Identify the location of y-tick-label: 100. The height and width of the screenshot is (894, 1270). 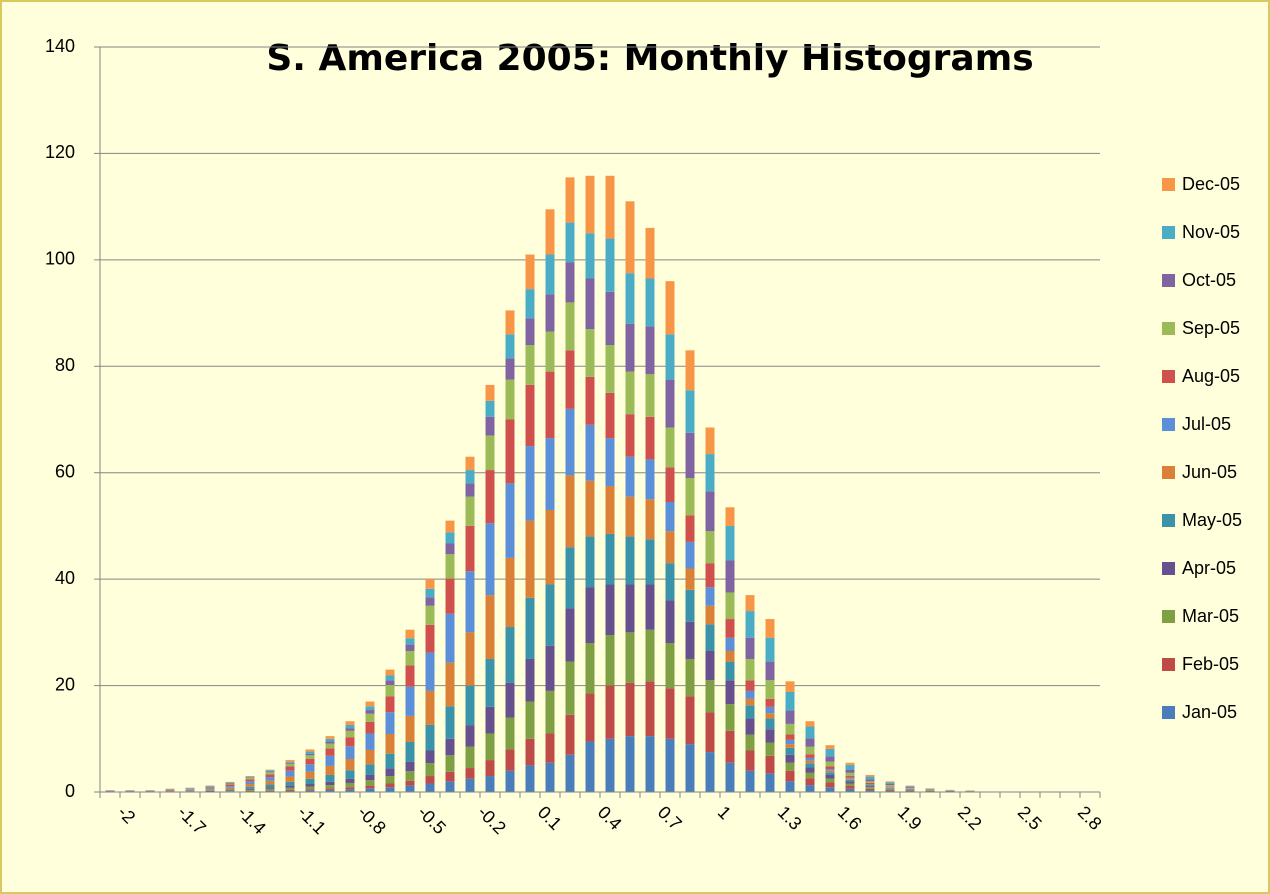
(60, 259).